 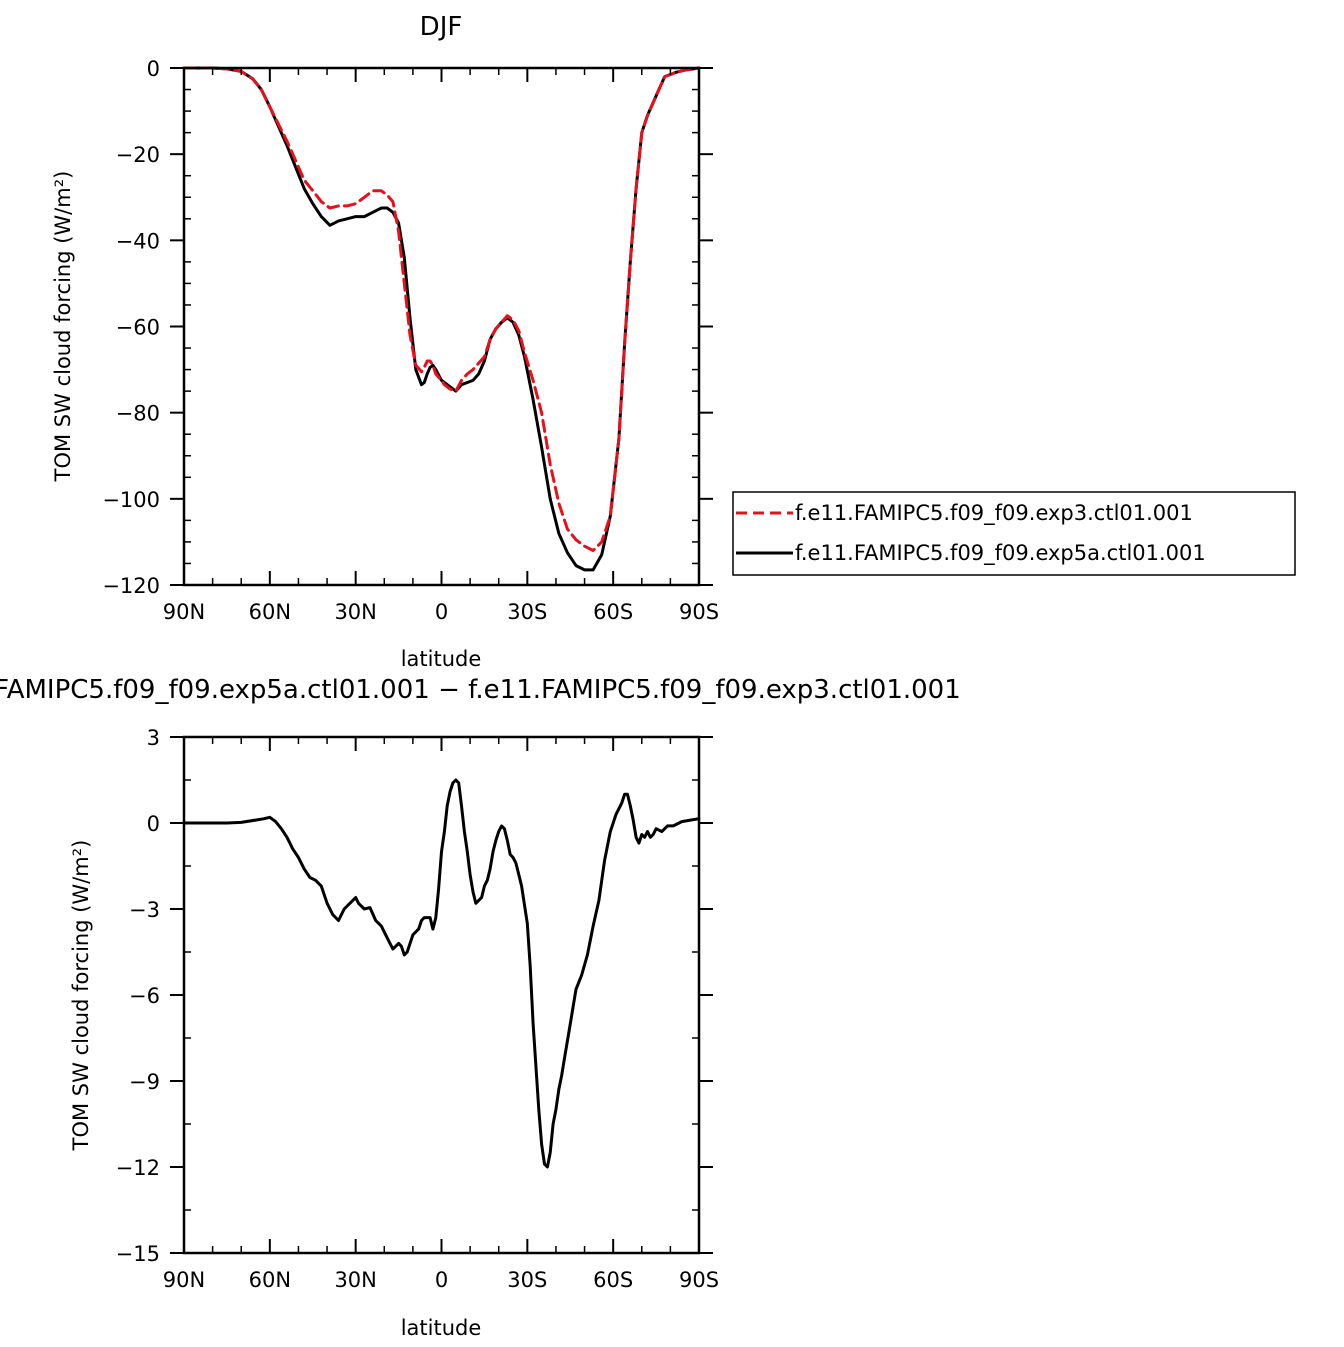 I want to click on bottom-x-axis-label: latitude, so click(x=441, y=1328).